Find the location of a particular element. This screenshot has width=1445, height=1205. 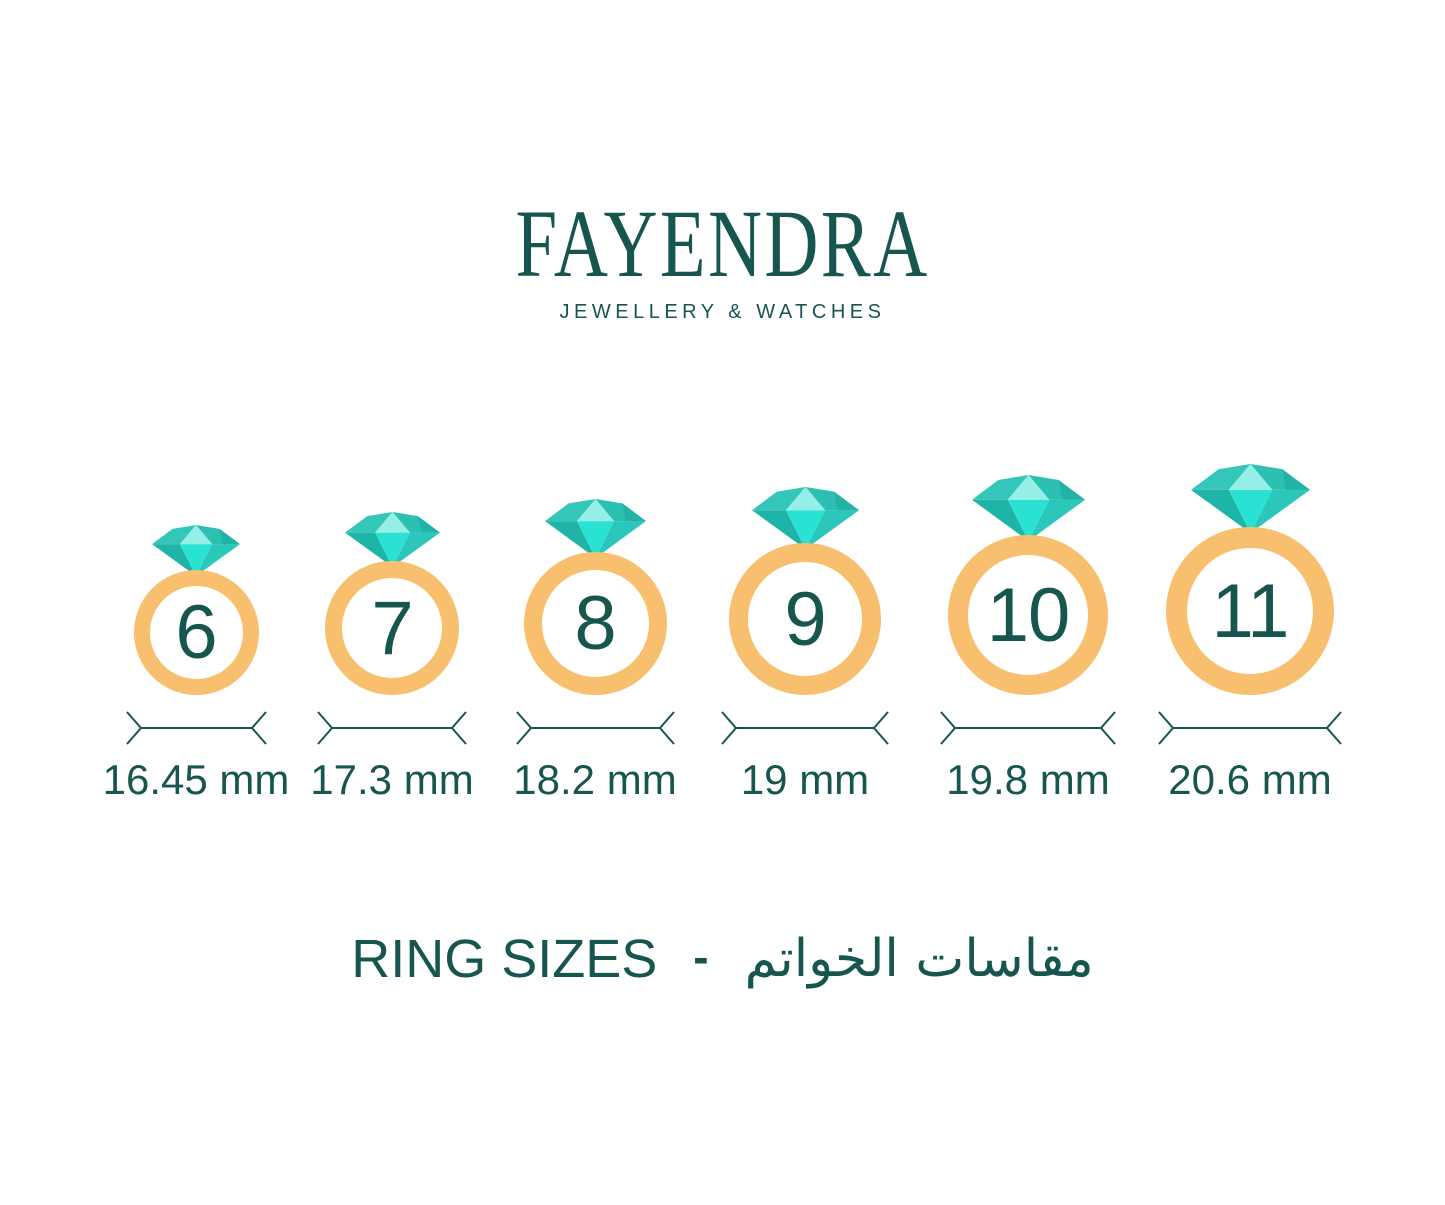

ring-diameter-label: 18.2 mm is located at coordinates (595, 779).